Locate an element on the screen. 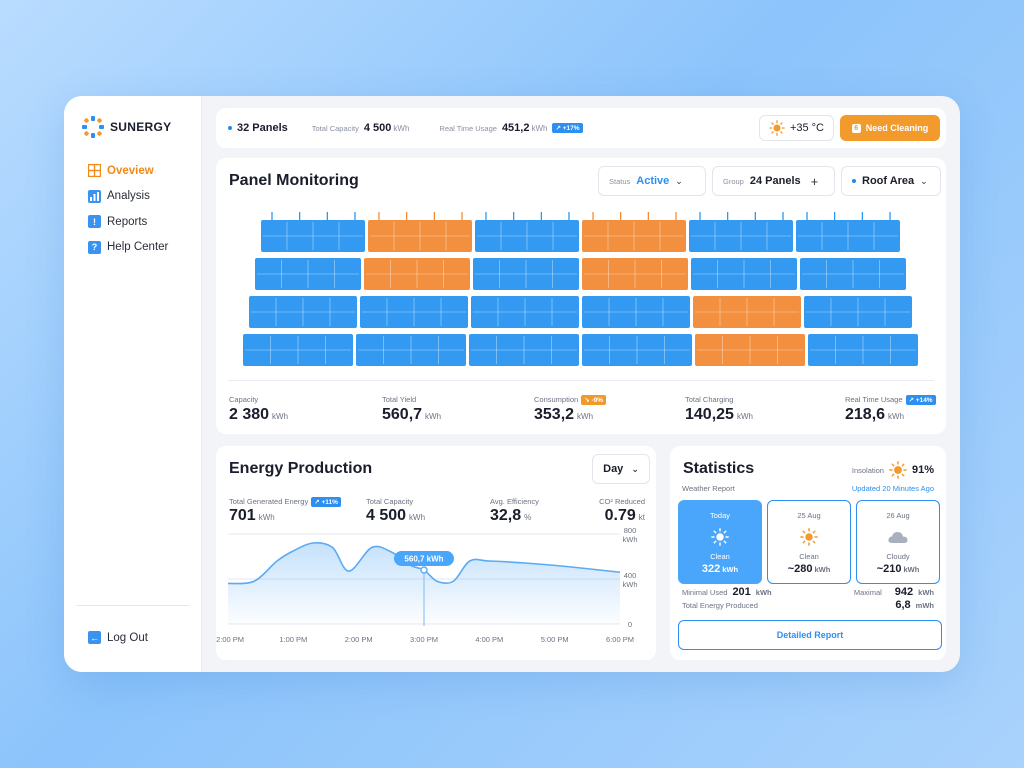  status-filter: Status Active ⌄ is located at coordinates (652, 181).